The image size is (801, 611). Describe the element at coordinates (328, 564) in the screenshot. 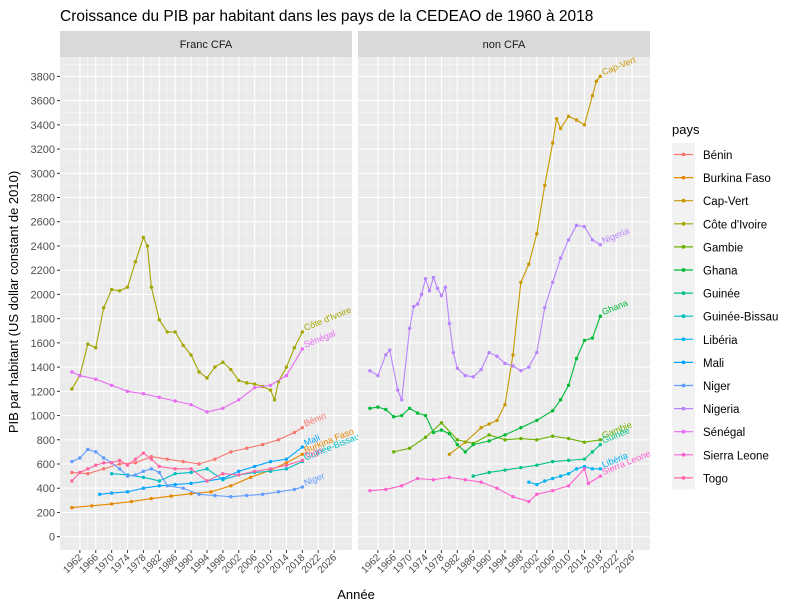

I see `x-tick-label: 2026` at that location.